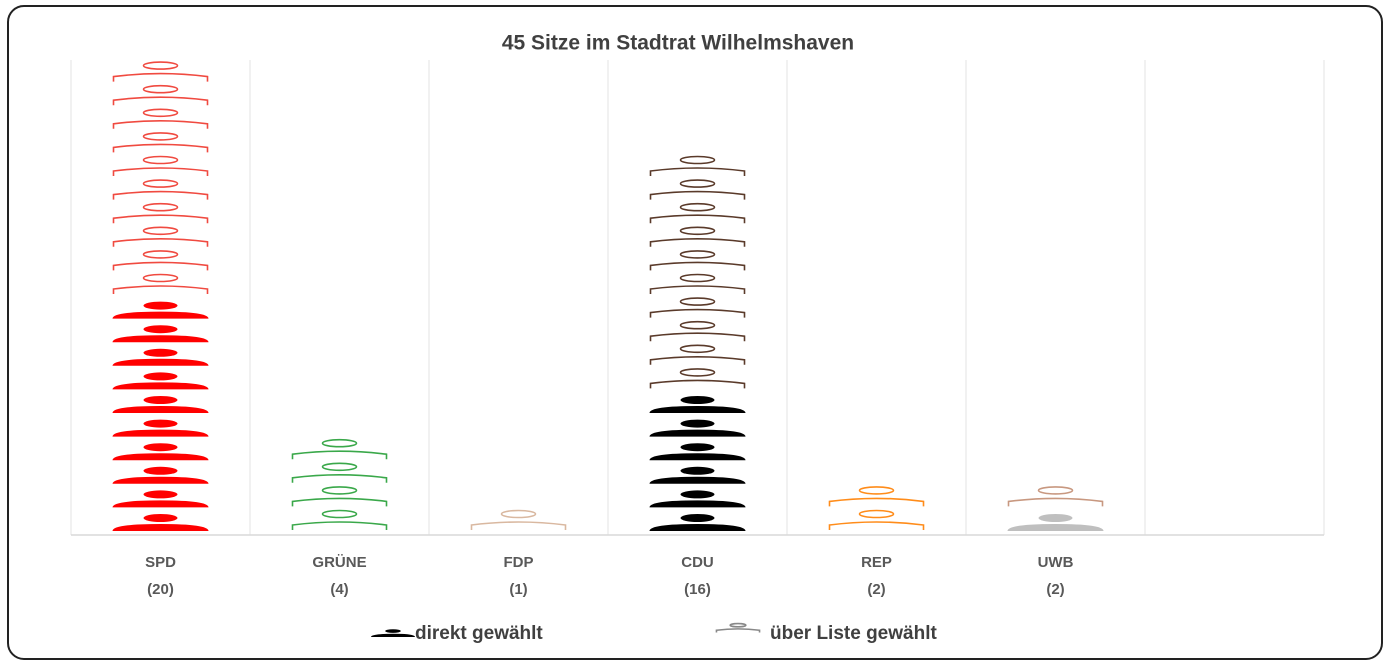 This screenshot has height=671, width=1391. I want to click on legend-item: direkt gewählt, so click(457, 633).